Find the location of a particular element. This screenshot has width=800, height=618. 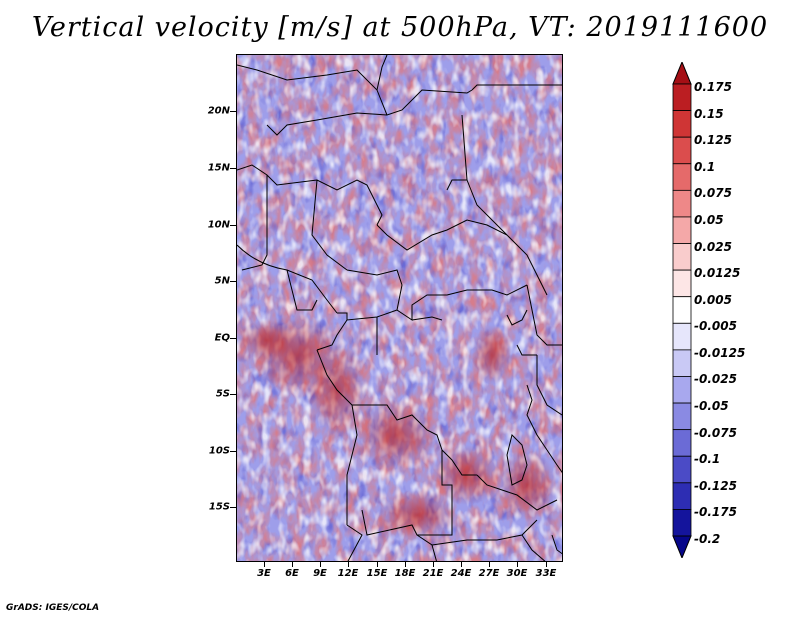

latitude-label-15s: 15S is located at coordinates (219, 507).